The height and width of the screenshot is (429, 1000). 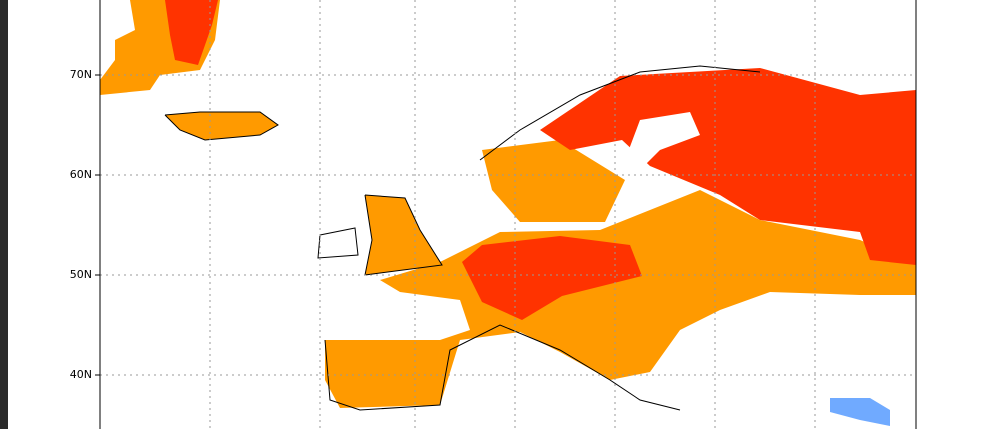 I want to click on central-hot, so click(x=552, y=278).